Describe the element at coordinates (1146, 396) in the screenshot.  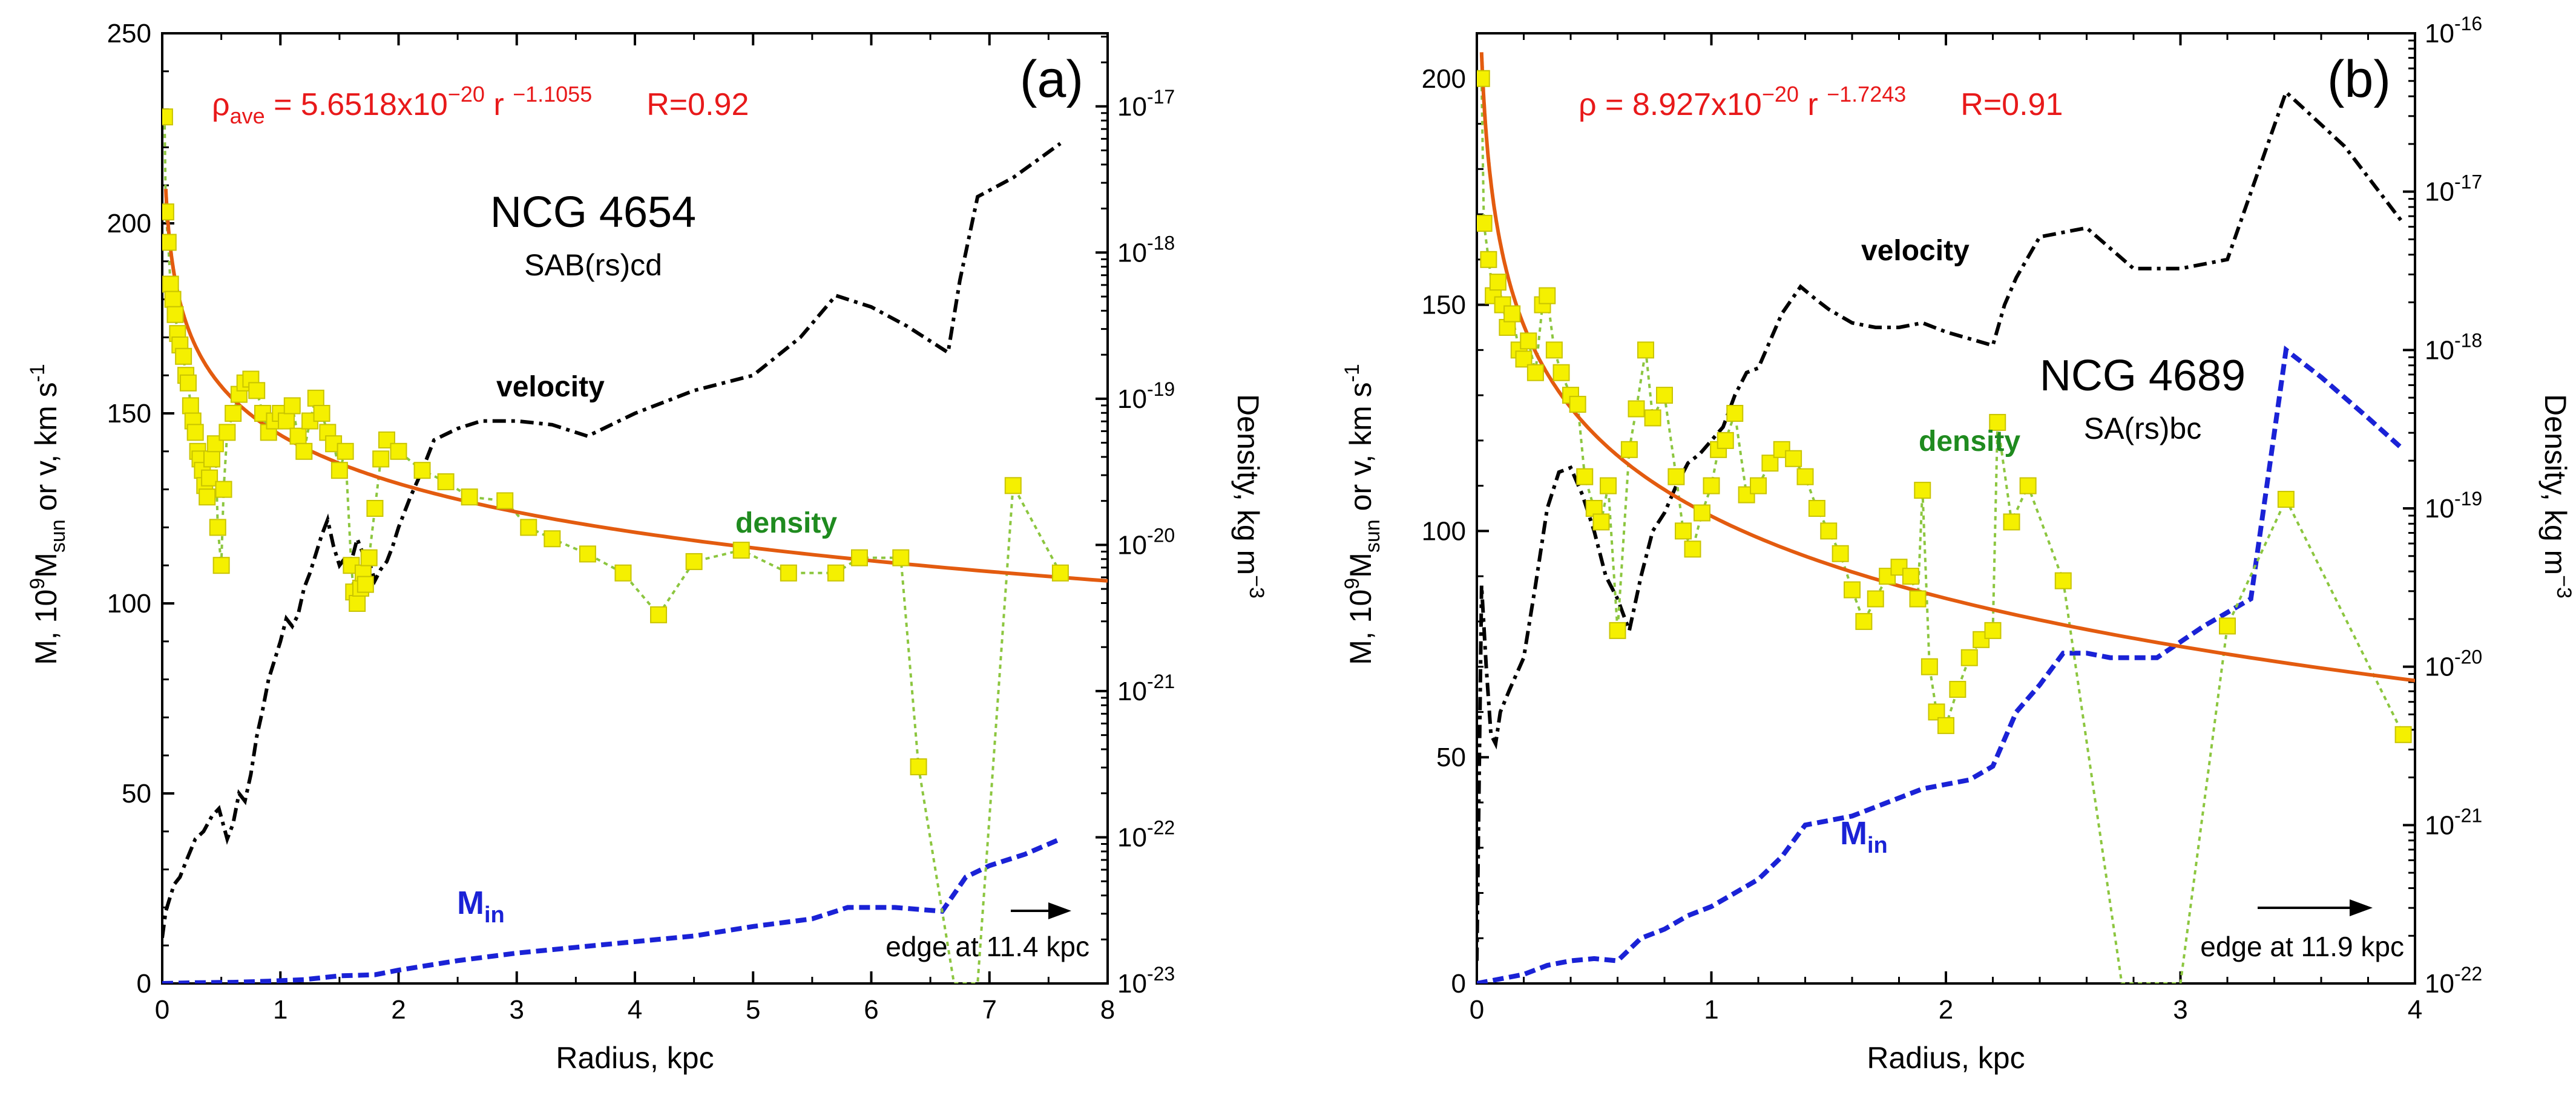
I see `right-tick-label: 10-19` at that location.